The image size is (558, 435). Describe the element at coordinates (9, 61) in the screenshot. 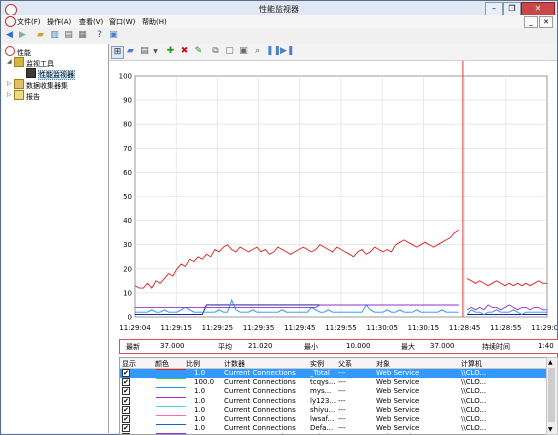

I see `collapse-arrow-icon: ◢` at that location.